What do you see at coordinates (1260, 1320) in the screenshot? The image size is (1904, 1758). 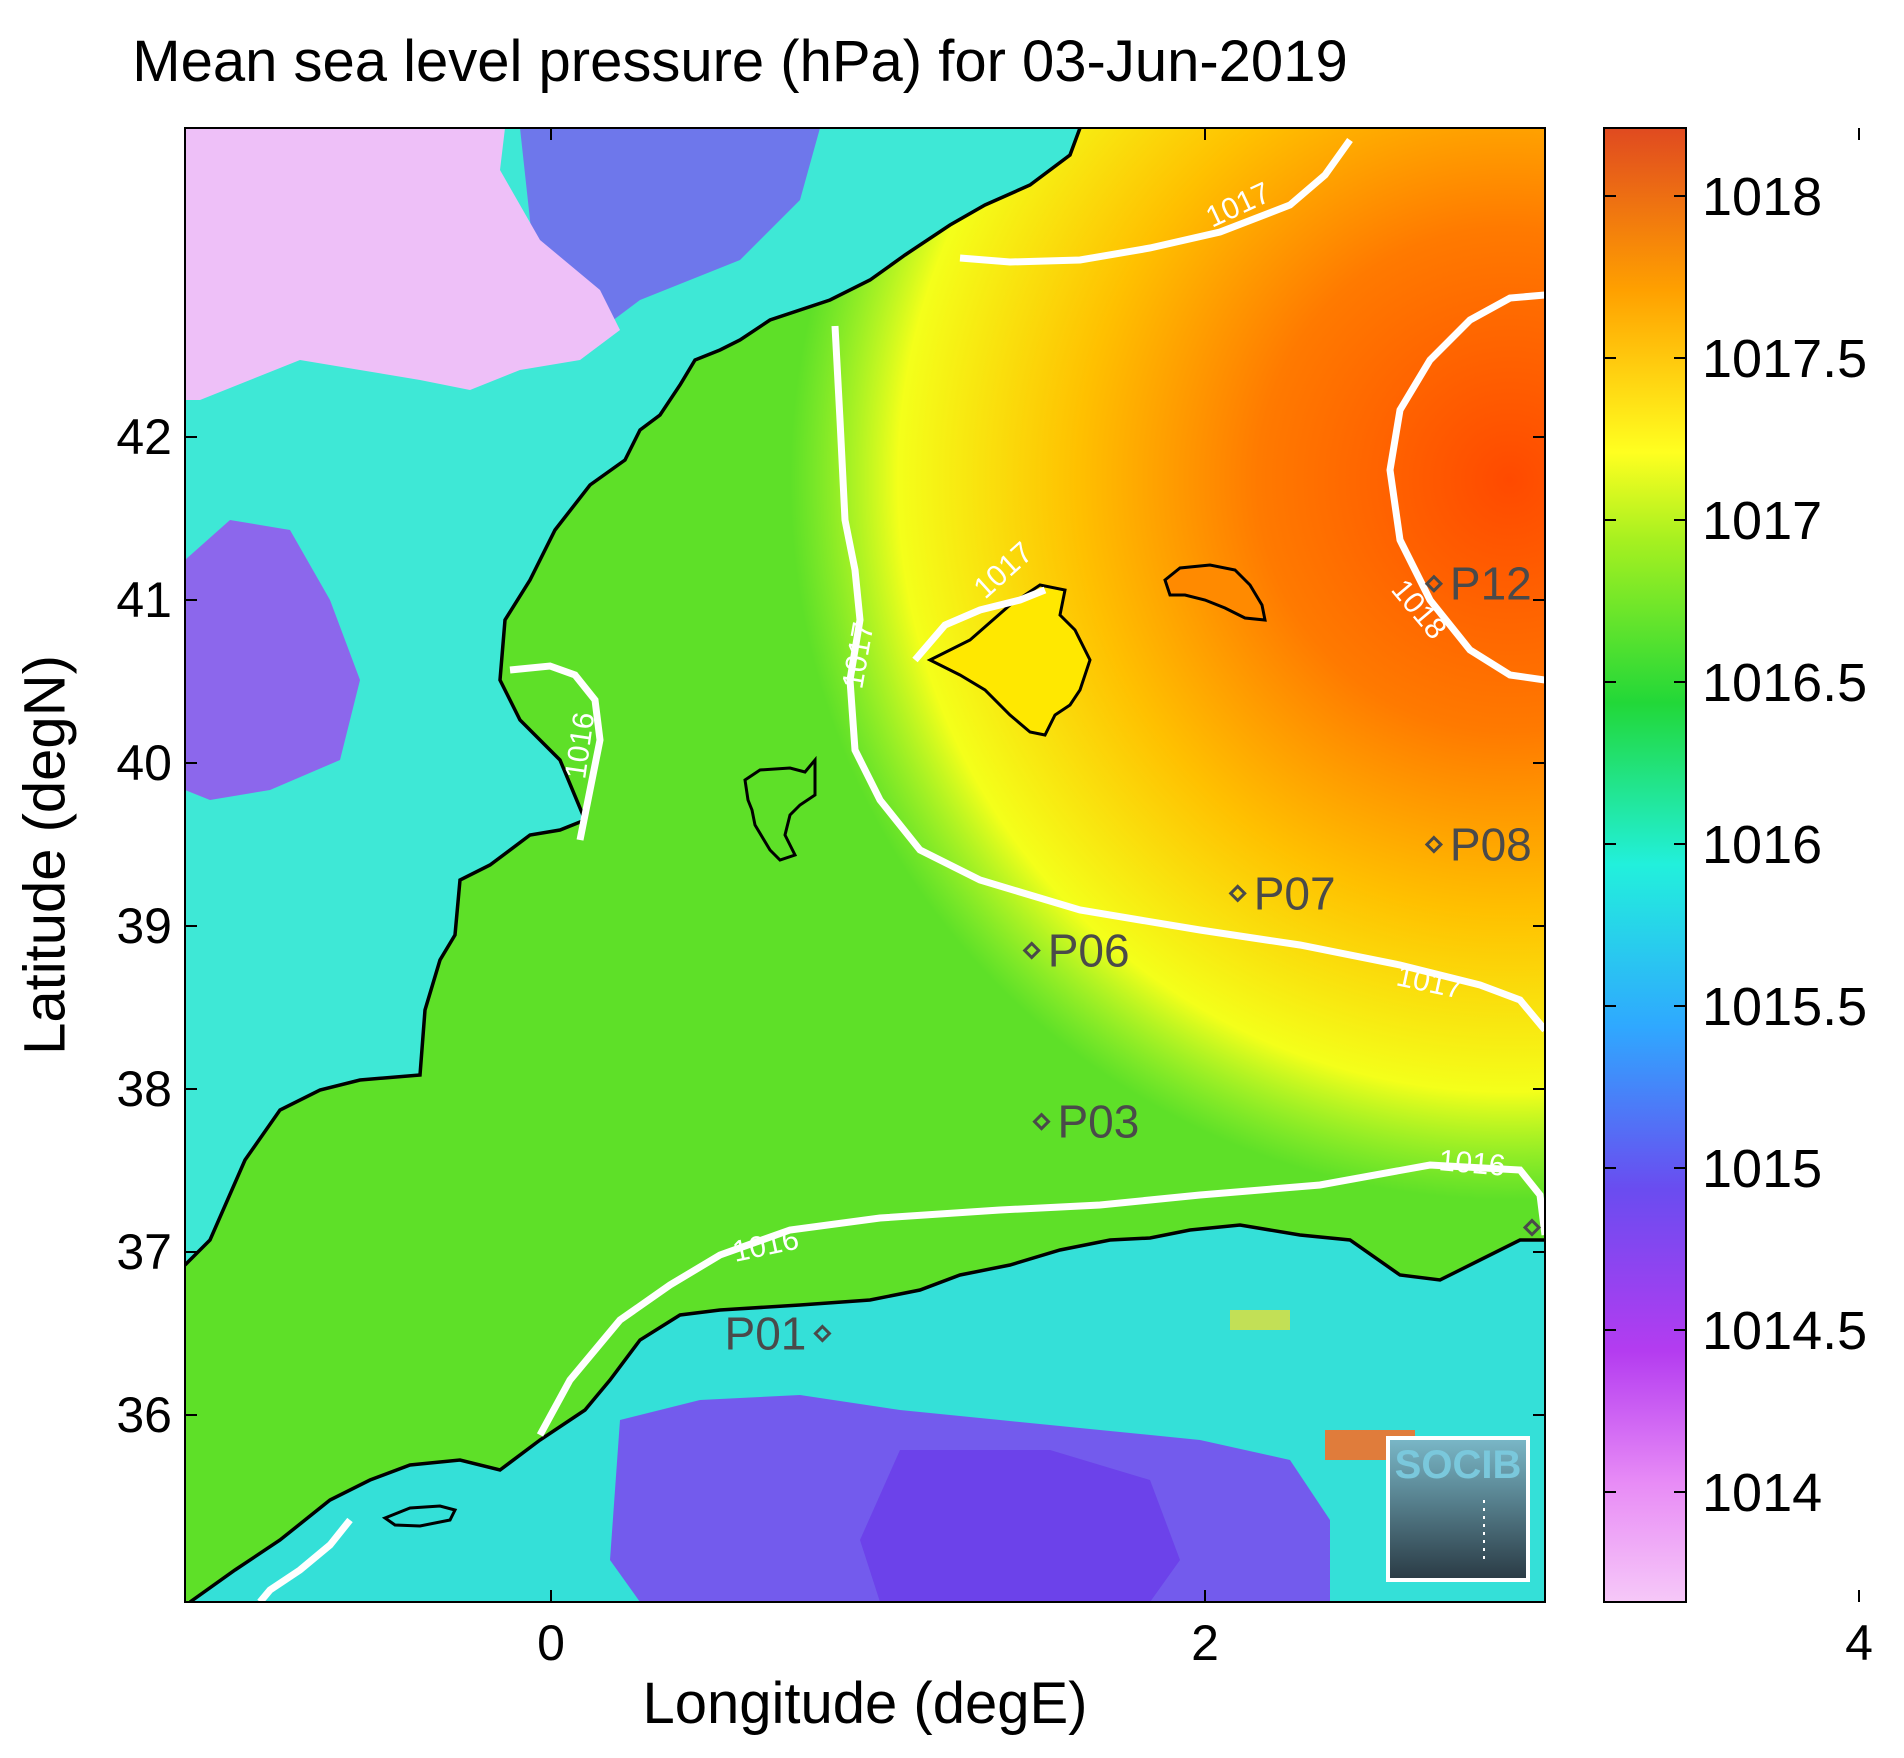 I see `africa-yellow-spot` at bounding box center [1260, 1320].